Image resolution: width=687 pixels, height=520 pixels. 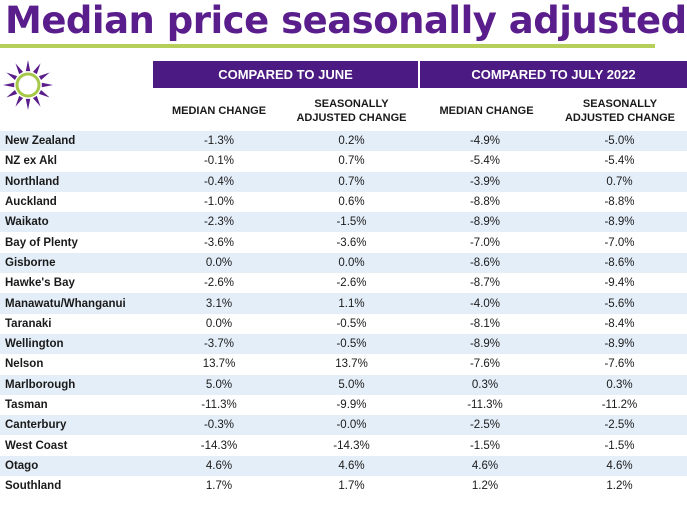 I want to click on june-seasonally-adjusted-cell: 1.1%, so click(x=351, y=303).